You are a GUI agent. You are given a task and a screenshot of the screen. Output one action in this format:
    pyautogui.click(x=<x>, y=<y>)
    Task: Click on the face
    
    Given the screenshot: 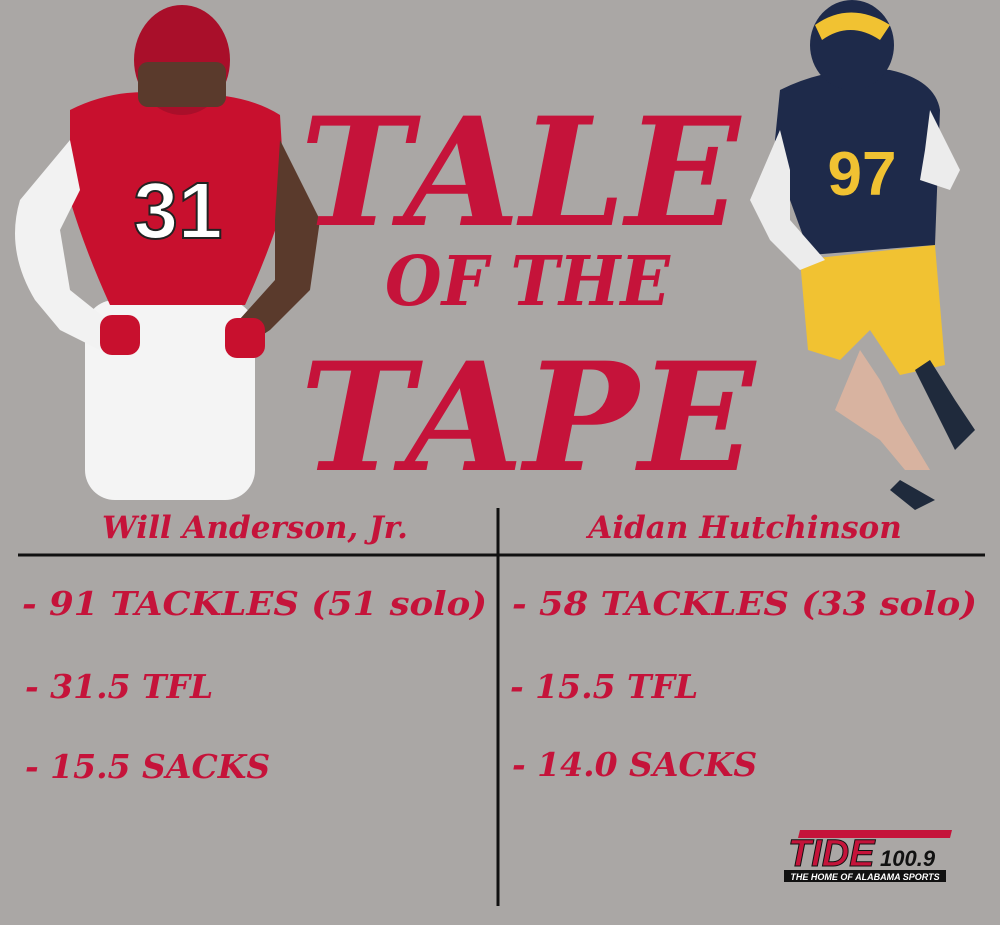 What is the action you would take?
    pyautogui.click(x=182, y=84)
    